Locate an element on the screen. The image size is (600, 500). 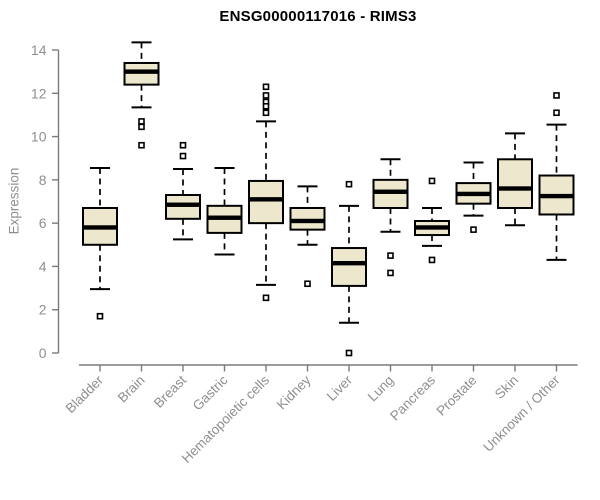
x-tick-label-prostate: Prostate is located at coordinates (456, 396).